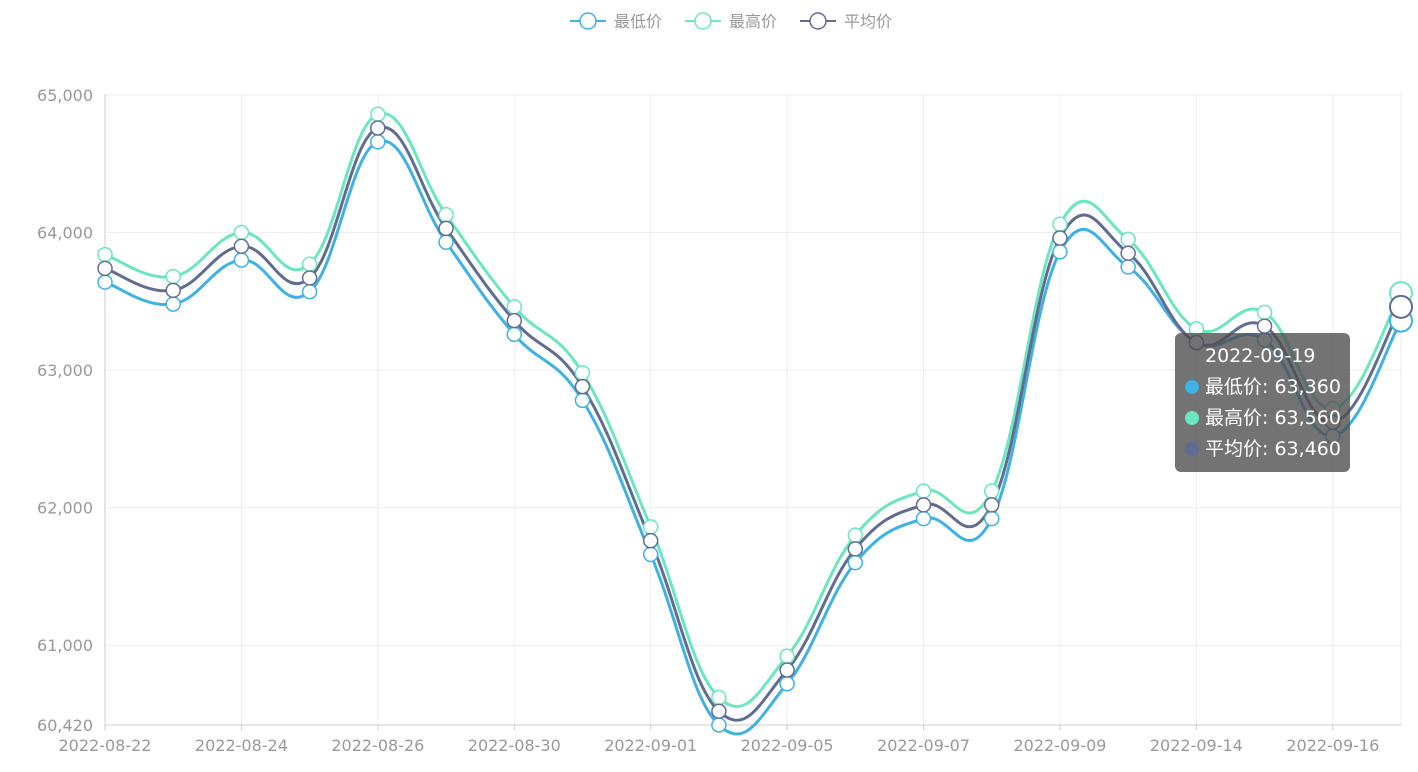 The height and width of the screenshot is (772, 1418). I want to click on tooltip-row-high: 最高价: 63,560, so click(1263, 418).